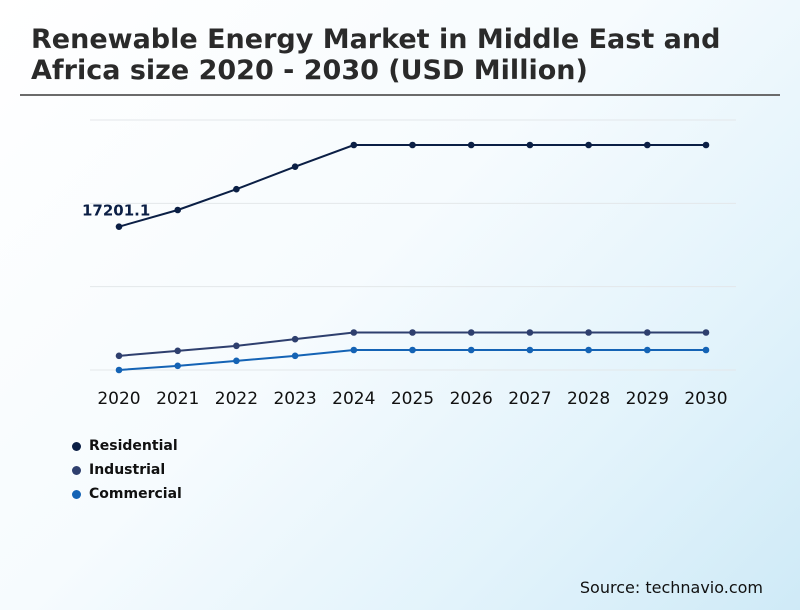  Describe the element at coordinates (353, 399) in the screenshot. I see `x-tick-label: 2024` at that location.